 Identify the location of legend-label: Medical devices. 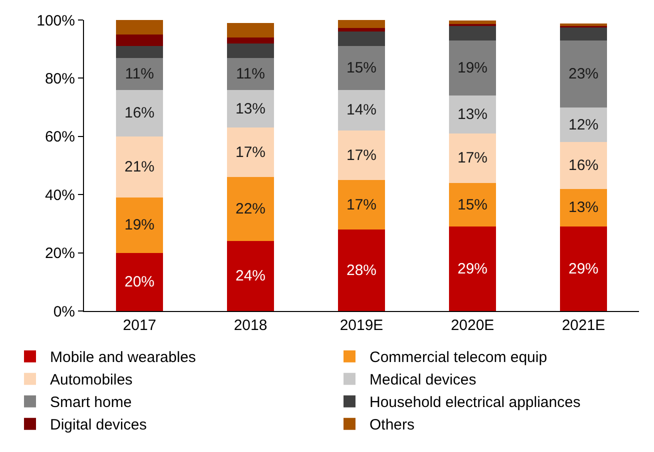
(423, 380).